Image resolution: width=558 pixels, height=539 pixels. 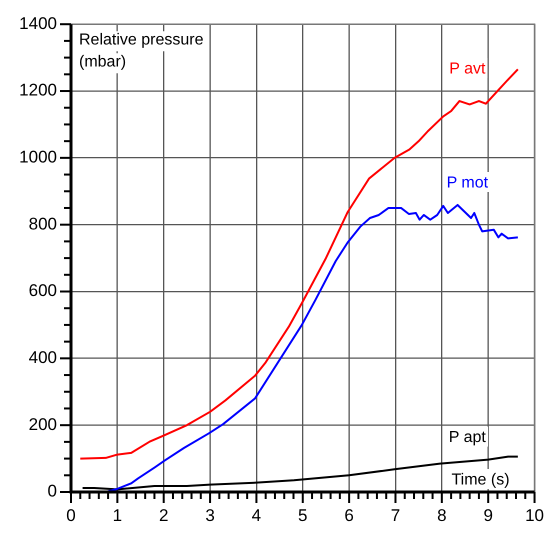 What do you see at coordinates (42, 290) in the screenshot?
I see `y-tick-label: 600` at bounding box center [42, 290].